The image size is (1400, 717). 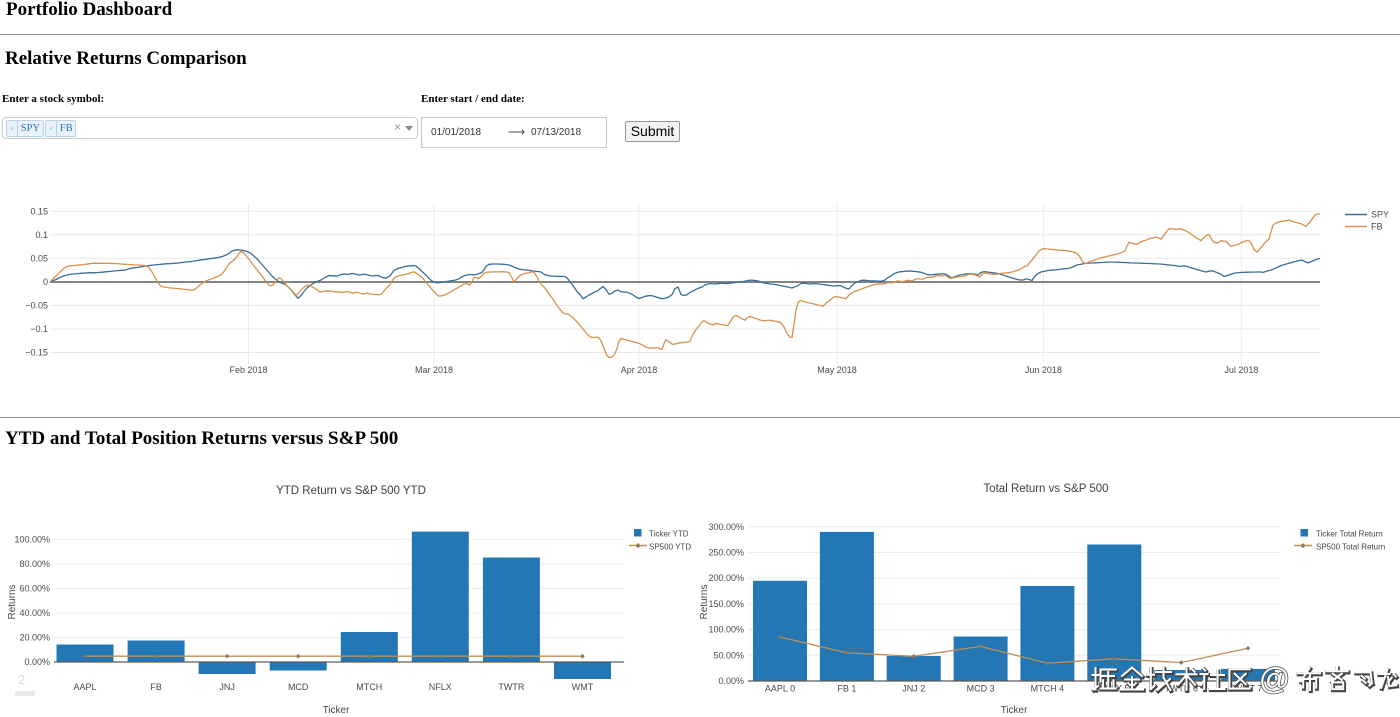 What do you see at coordinates (34, 564) in the screenshot?
I see `svg-text: 80.00%` at bounding box center [34, 564].